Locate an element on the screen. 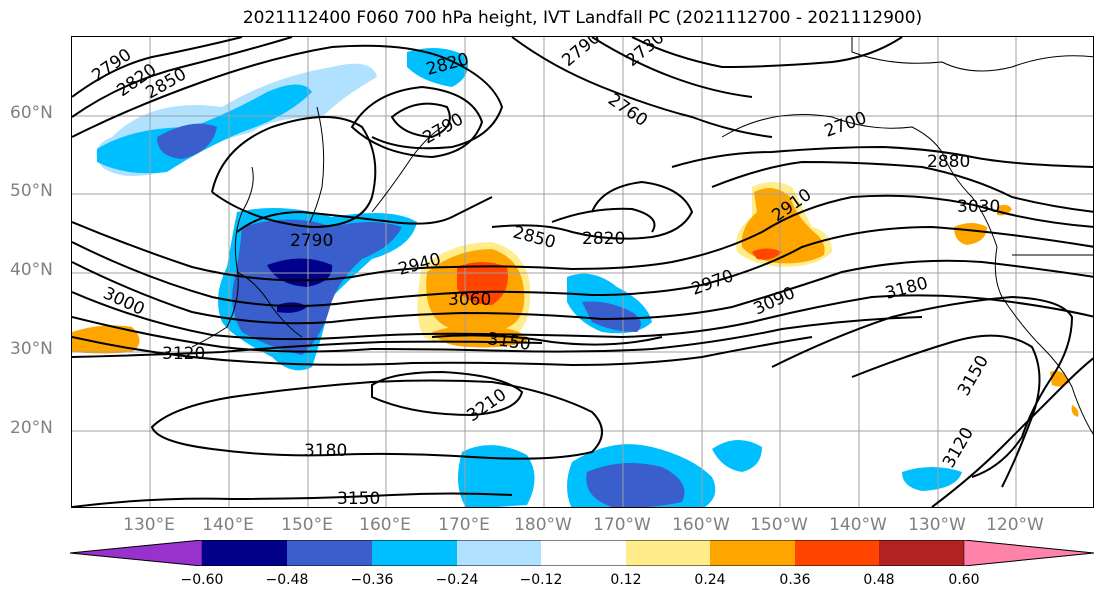 The width and height of the screenshot is (1105, 601). colorbar-tick: 0.36 is located at coordinates (795, 580).